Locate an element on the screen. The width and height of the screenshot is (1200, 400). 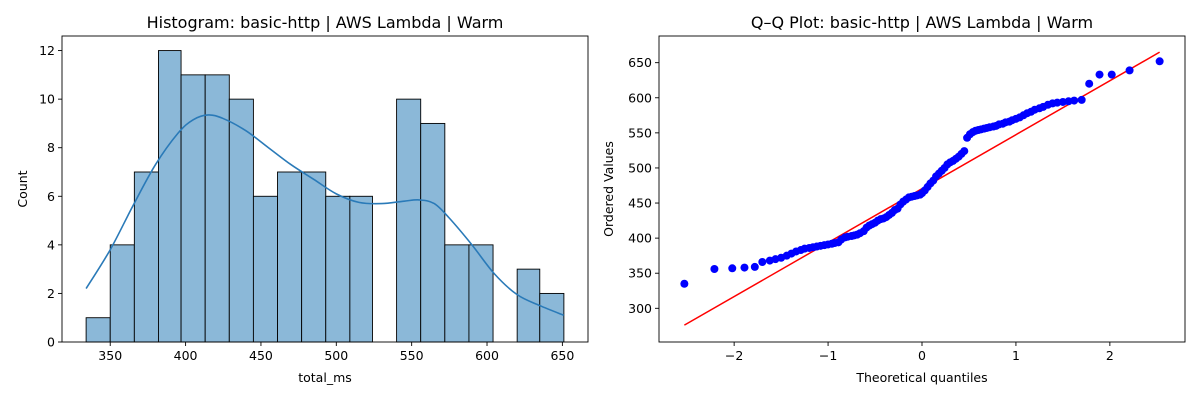
histogram-x-axis-label: total_ms is located at coordinates (325, 377).